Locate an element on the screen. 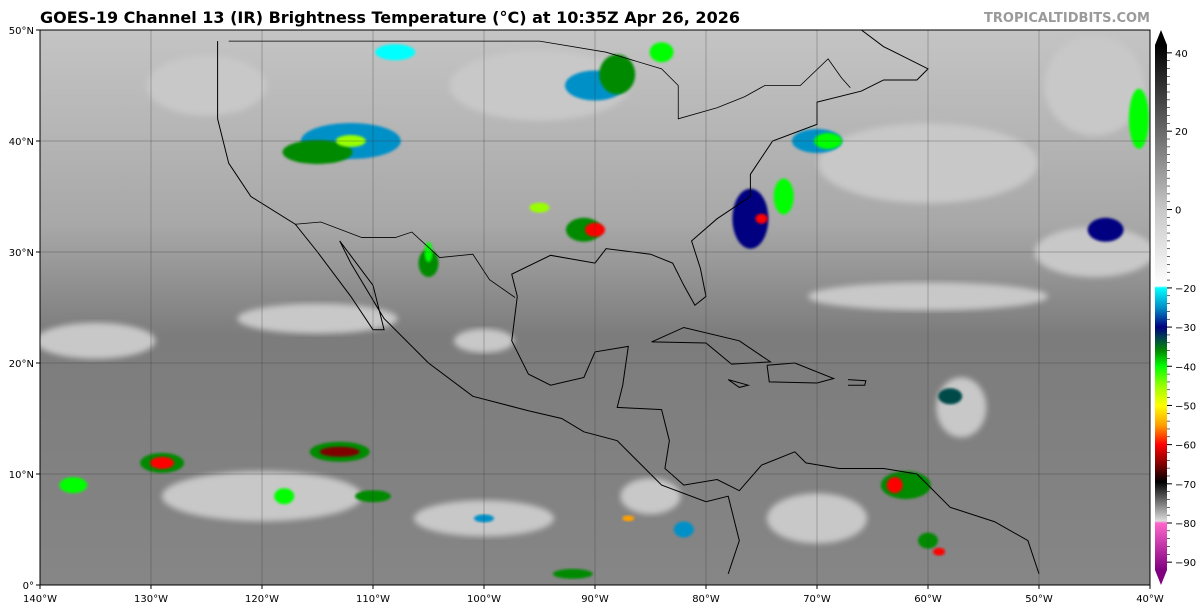 The height and width of the screenshot is (608, 1200). lon-tick-label: 110°W is located at coordinates (373, 599).